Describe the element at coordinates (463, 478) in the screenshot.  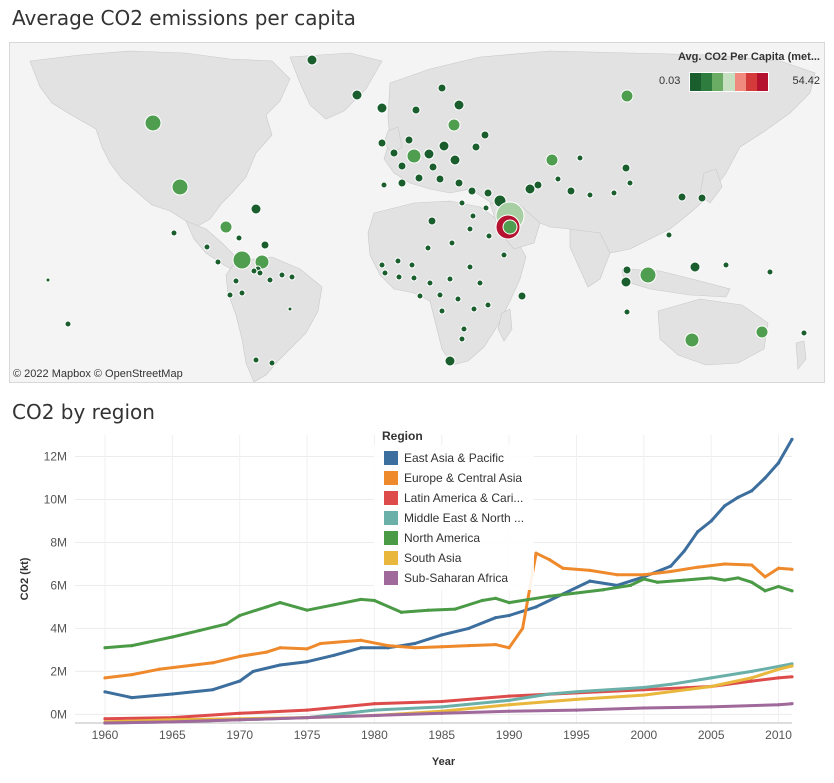
I see `legend-label: Europe & Central Asia` at that location.